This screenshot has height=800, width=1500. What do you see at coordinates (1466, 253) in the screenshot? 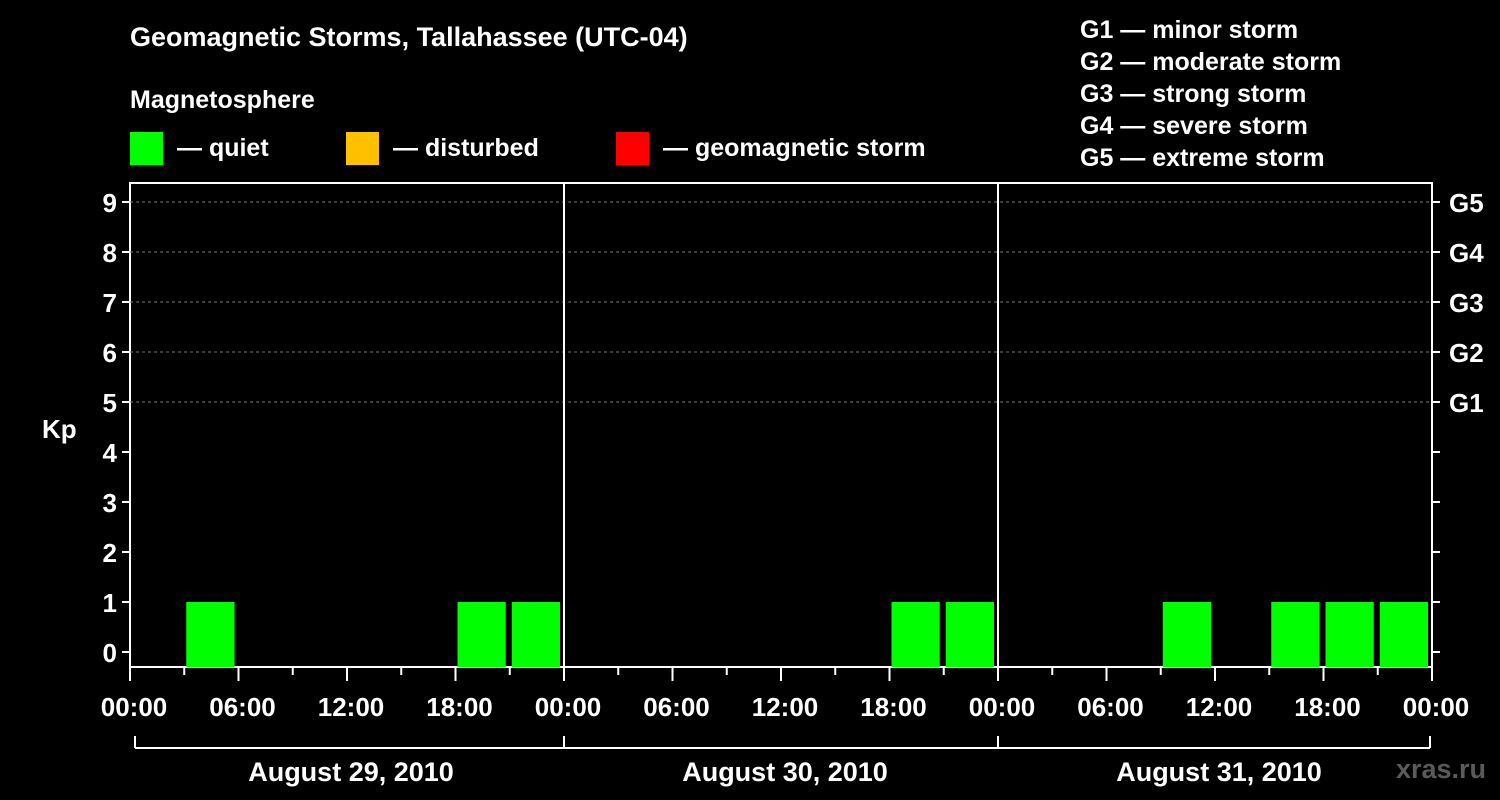
I see `storm-level-label: G4` at bounding box center [1466, 253].